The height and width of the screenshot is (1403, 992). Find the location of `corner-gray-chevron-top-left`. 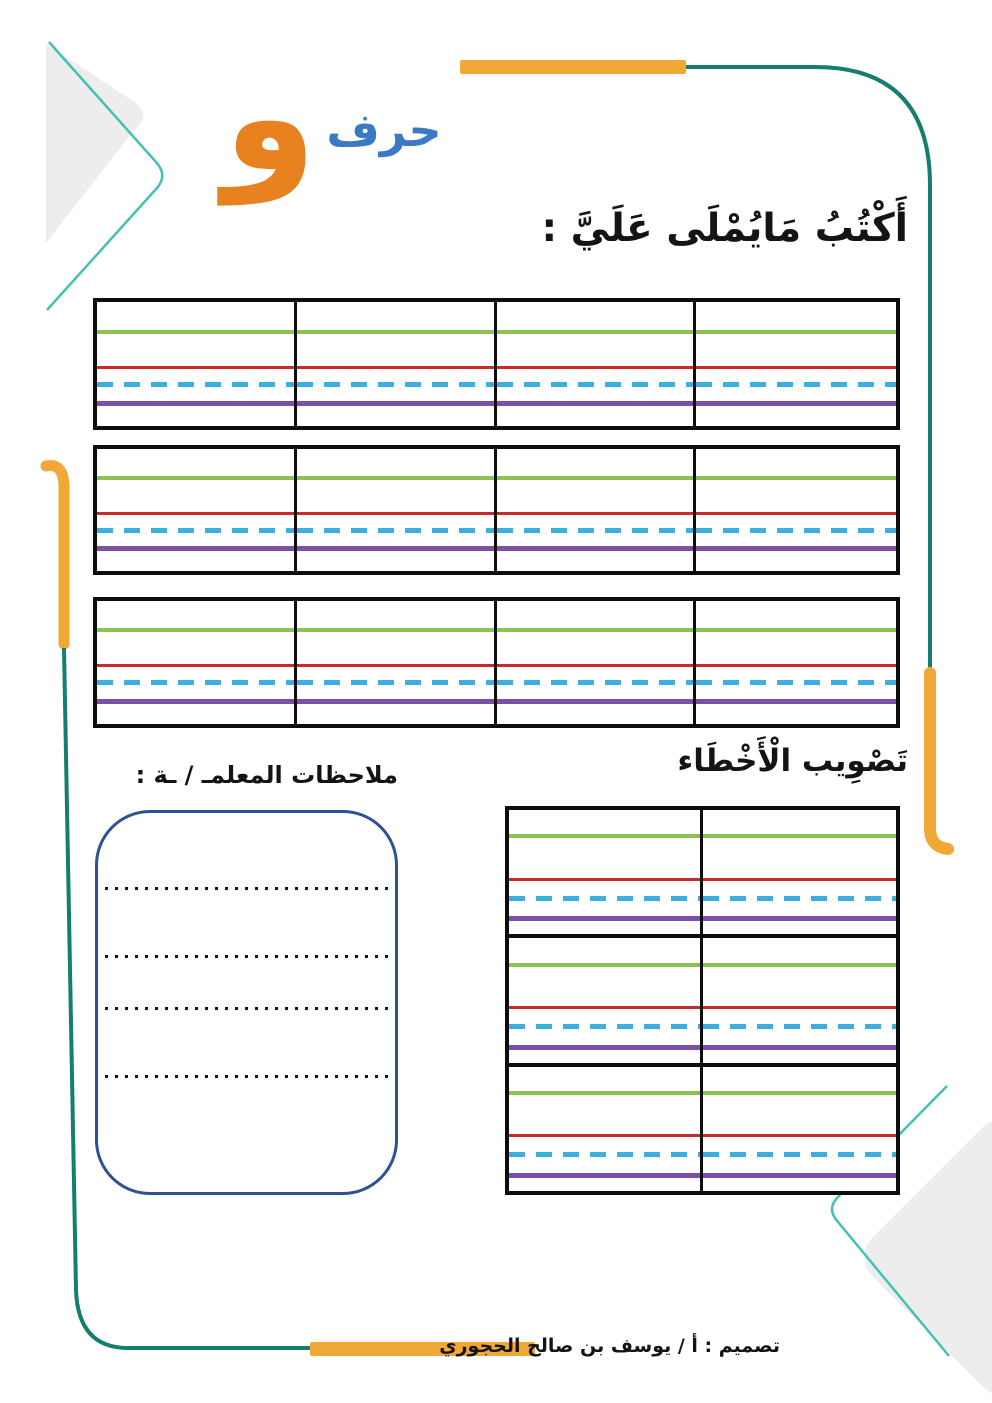

corner-gray-chevron-top-left is located at coordinates (95, 143).